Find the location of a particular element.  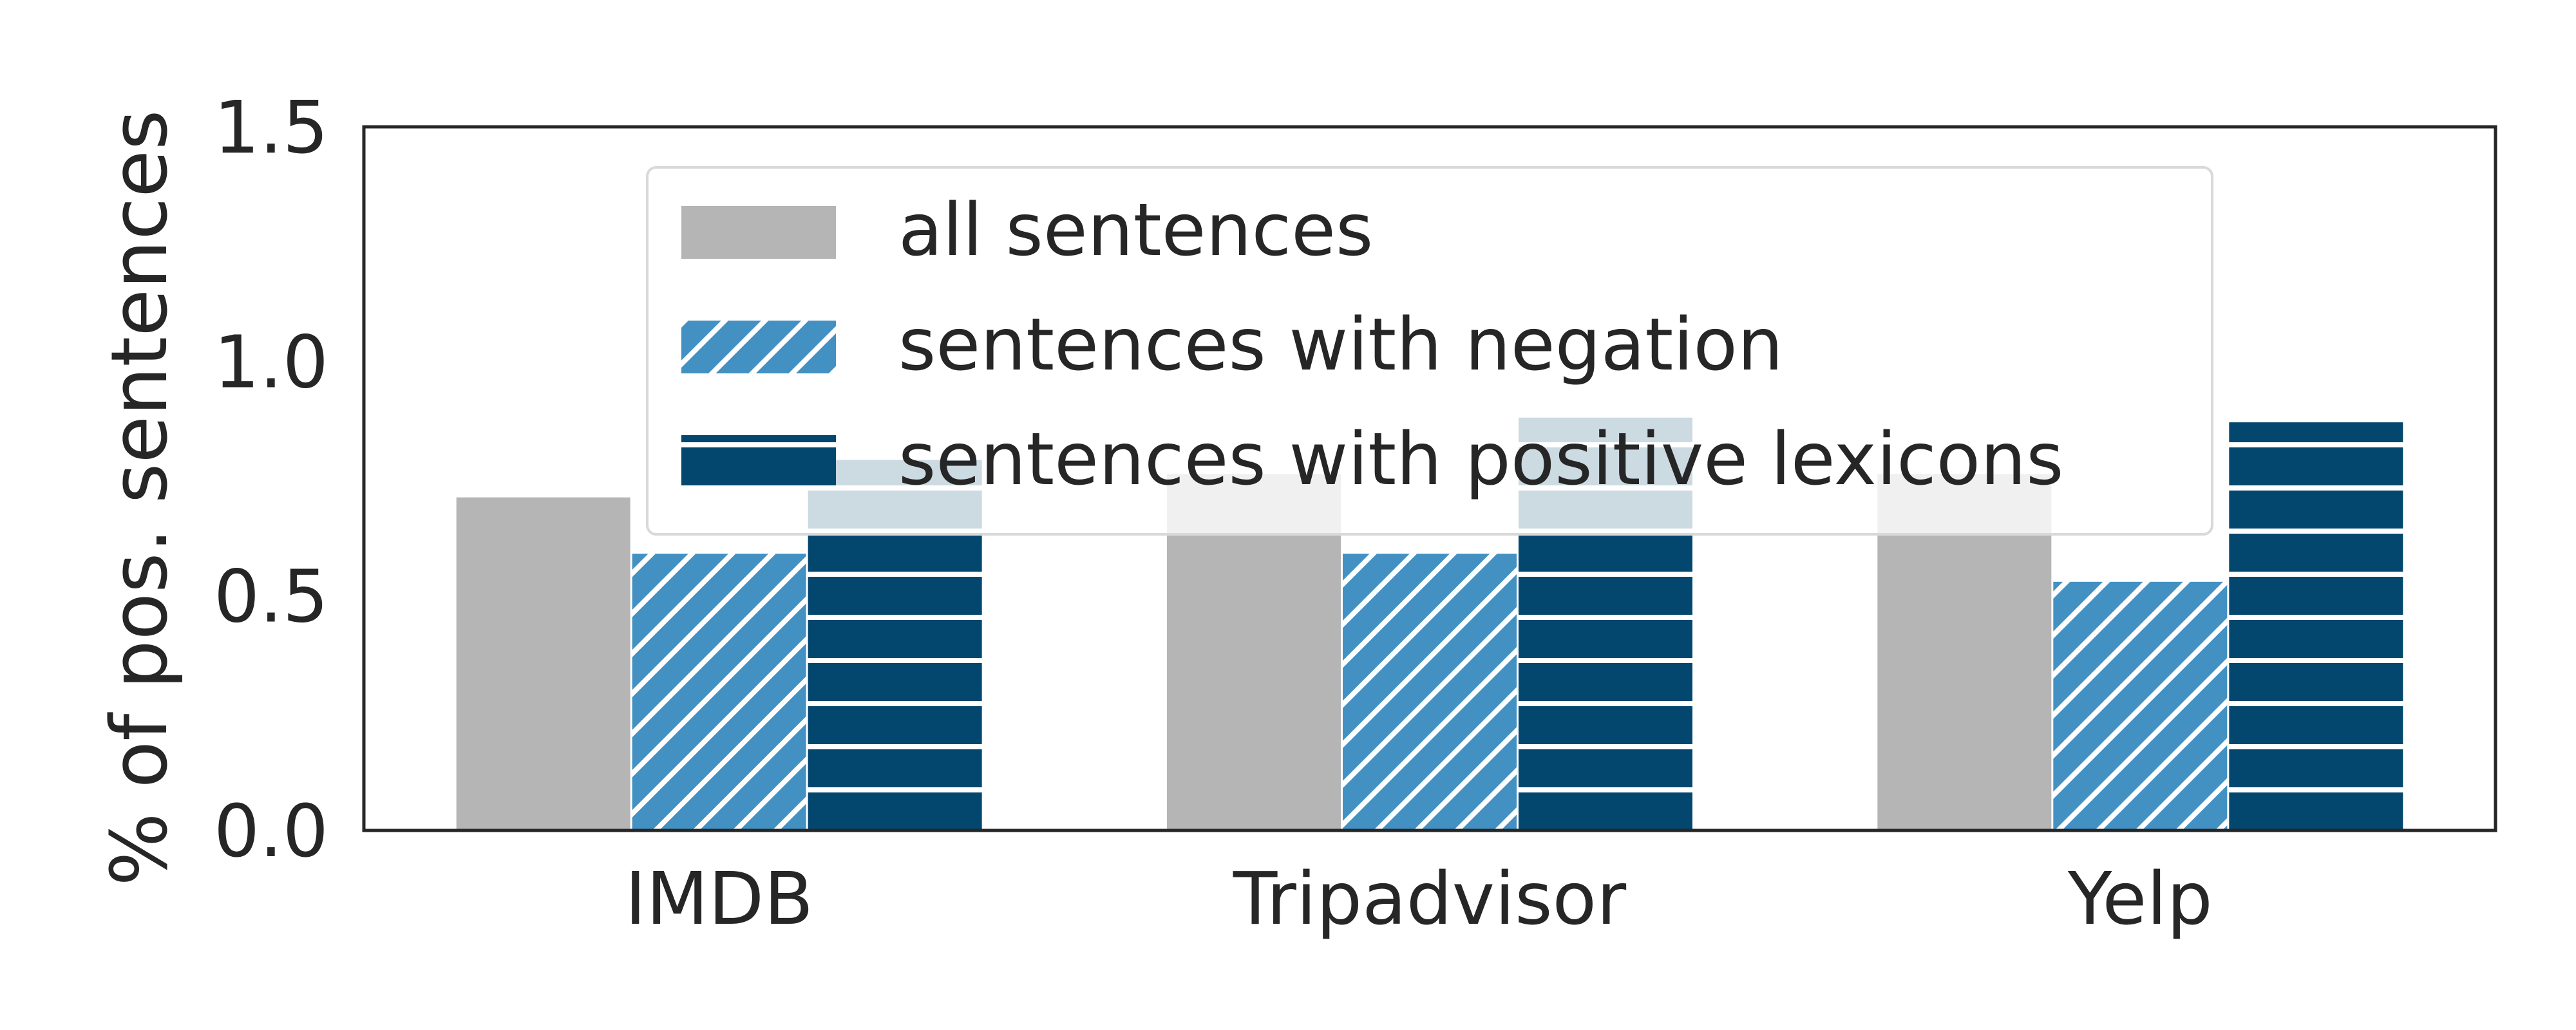

legend-label-0: all sentences is located at coordinates (1135, 231).